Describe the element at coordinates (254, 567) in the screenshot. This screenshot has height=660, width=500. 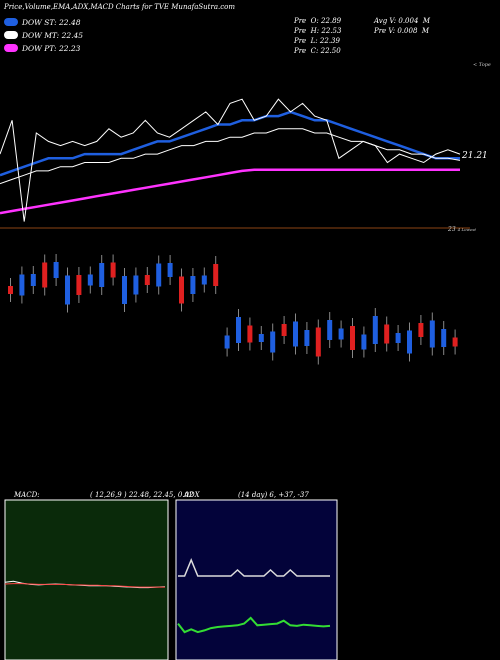
I see `adx-series-adx` at that location.